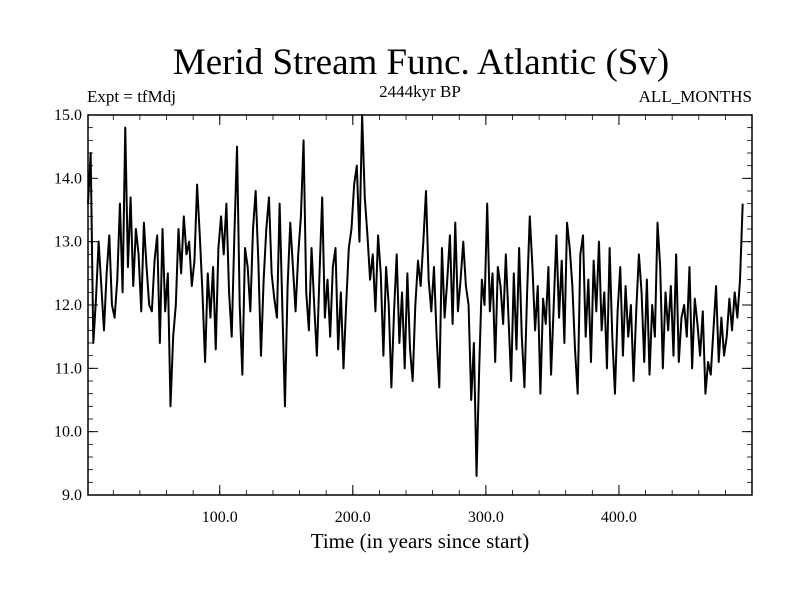 This screenshot has height=600, width=800. I want to click on x-tick-label: 300.0, so click(486, 517).